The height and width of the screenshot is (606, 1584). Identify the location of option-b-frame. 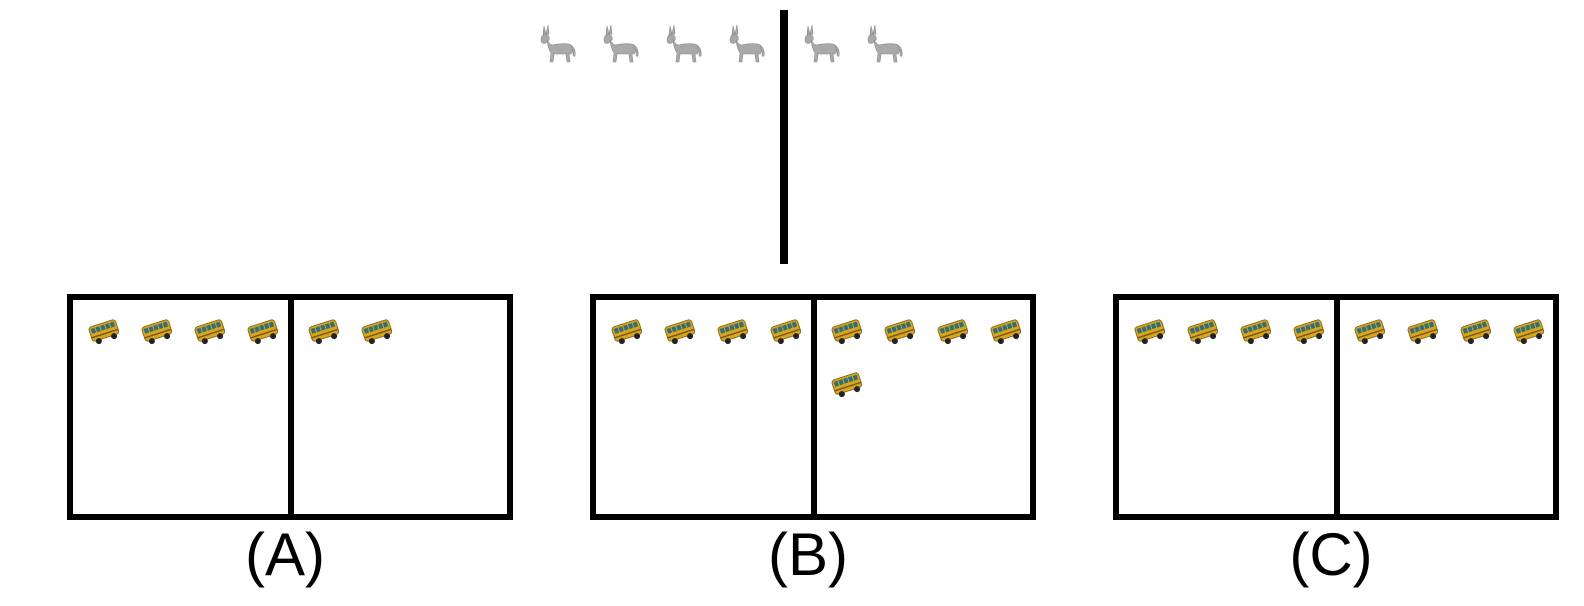
(813, 407).